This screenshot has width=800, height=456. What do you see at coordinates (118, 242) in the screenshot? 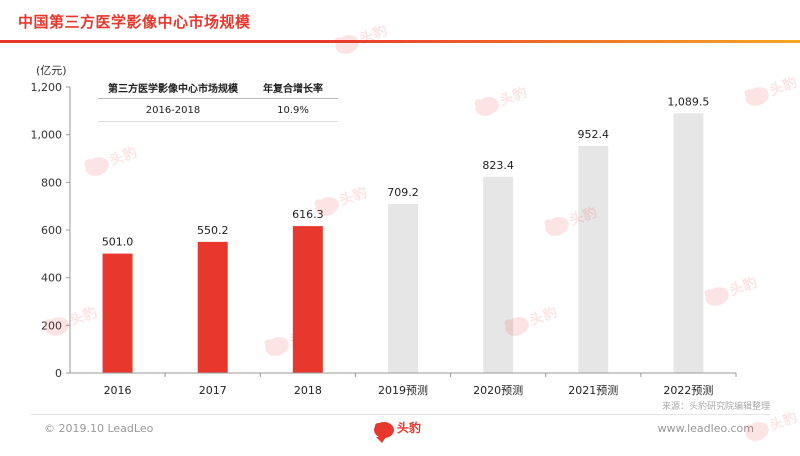
I see `bar-value-label: 501.0` at bounding box center [118, 242].